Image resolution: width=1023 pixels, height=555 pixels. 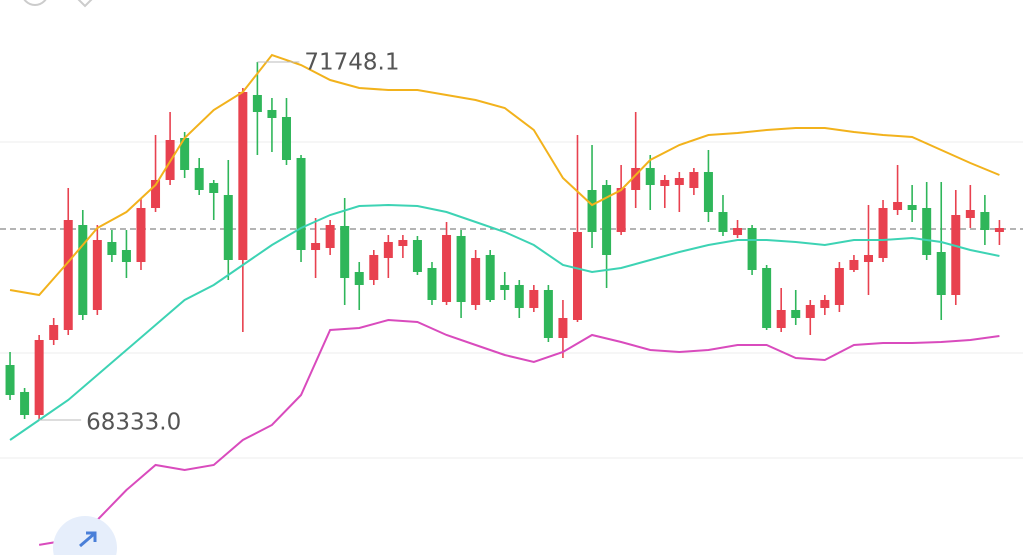 What do you see at coordinates (88, 539) in the screenshot?
I see `float-button-icon` at bounding box center [88, 539].